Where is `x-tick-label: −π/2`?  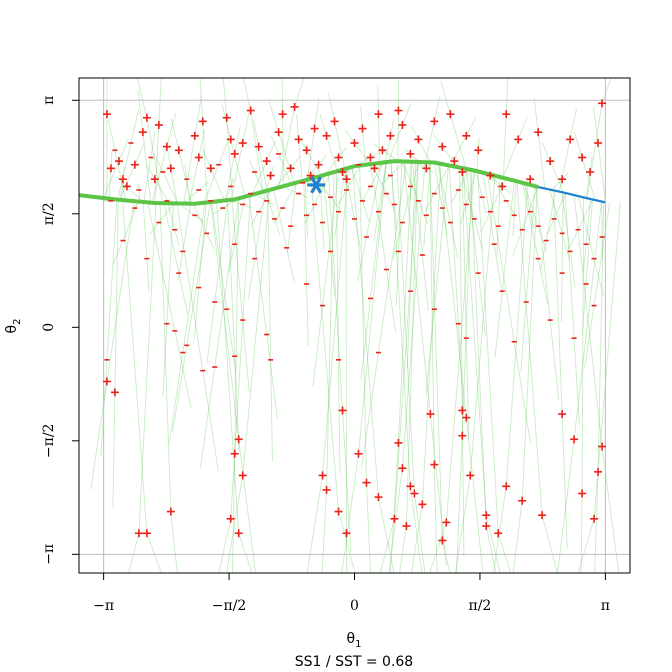 x-tick-label: −π/2 is located at coordinates (229, 606).